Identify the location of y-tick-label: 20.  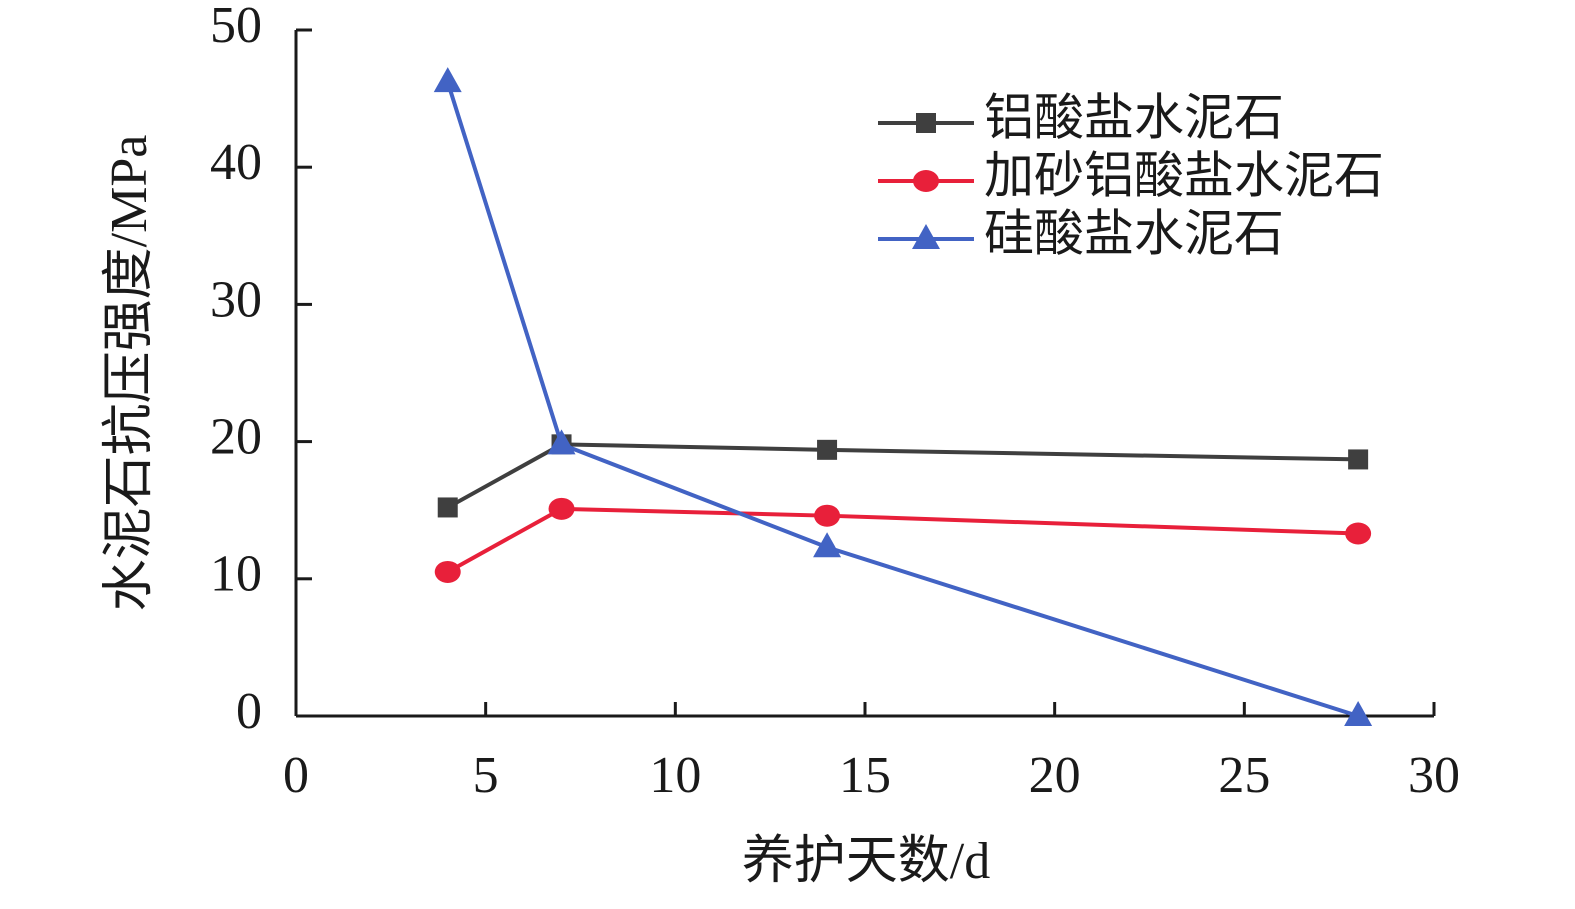
(236, 437).